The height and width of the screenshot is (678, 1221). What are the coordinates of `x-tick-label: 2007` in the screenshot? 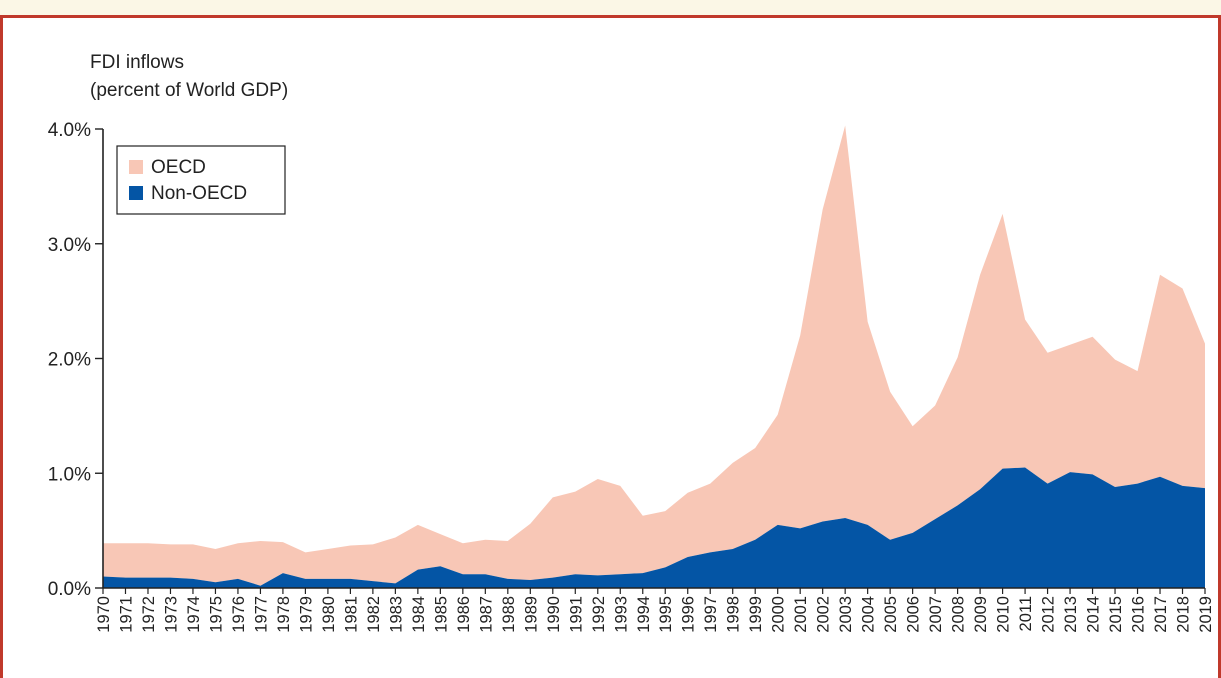 It's located at (936, 614).